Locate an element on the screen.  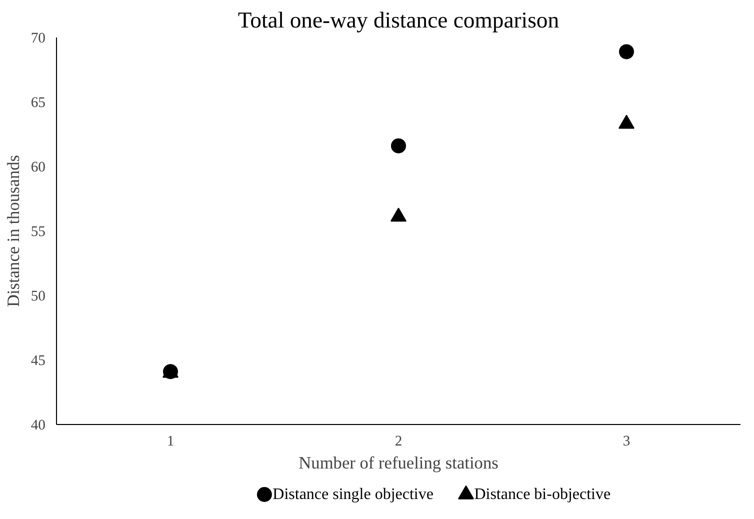
x-tick-label: 2 is located at coordinates (398, 442).